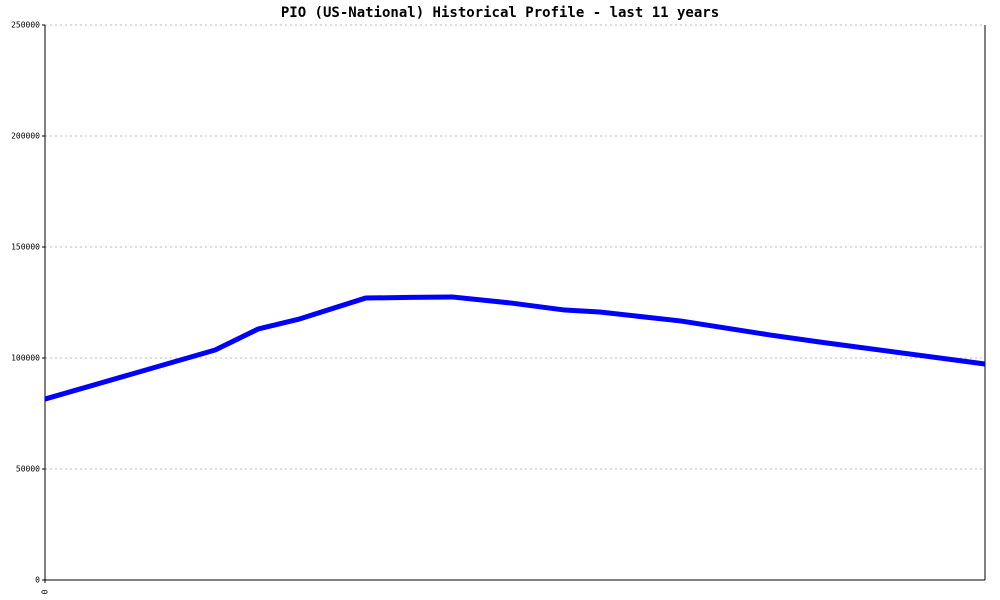  I want to click on y-tick-label: 50000, so click(28, 469).